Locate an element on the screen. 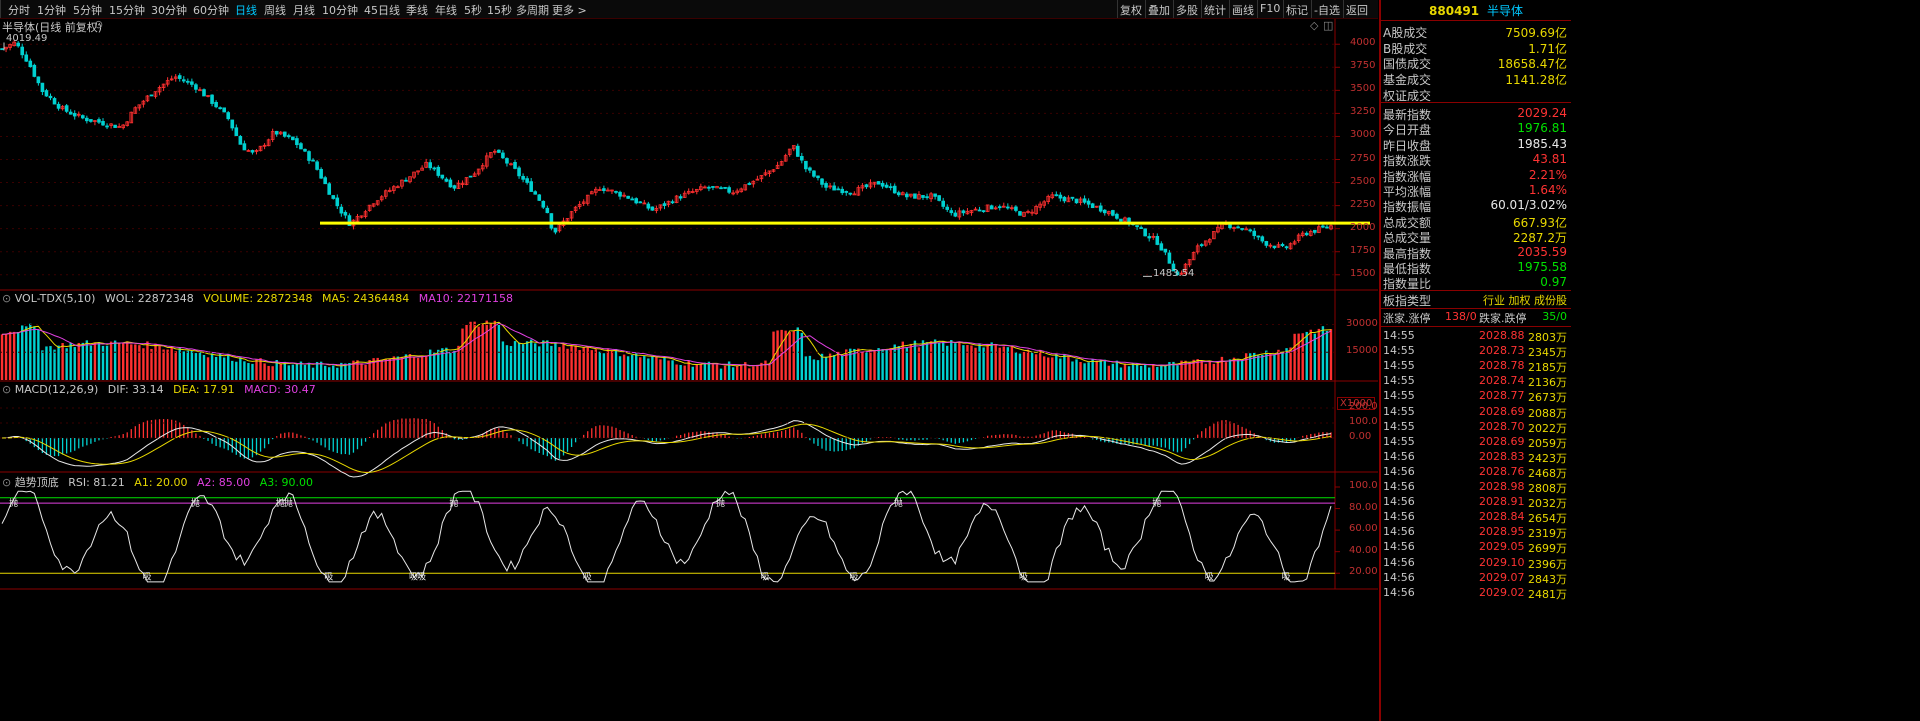 The height and width of the screenshot is (721, 1920). stat-row: 总成交额 667.93亿 is located at coordinates (1476, 222).